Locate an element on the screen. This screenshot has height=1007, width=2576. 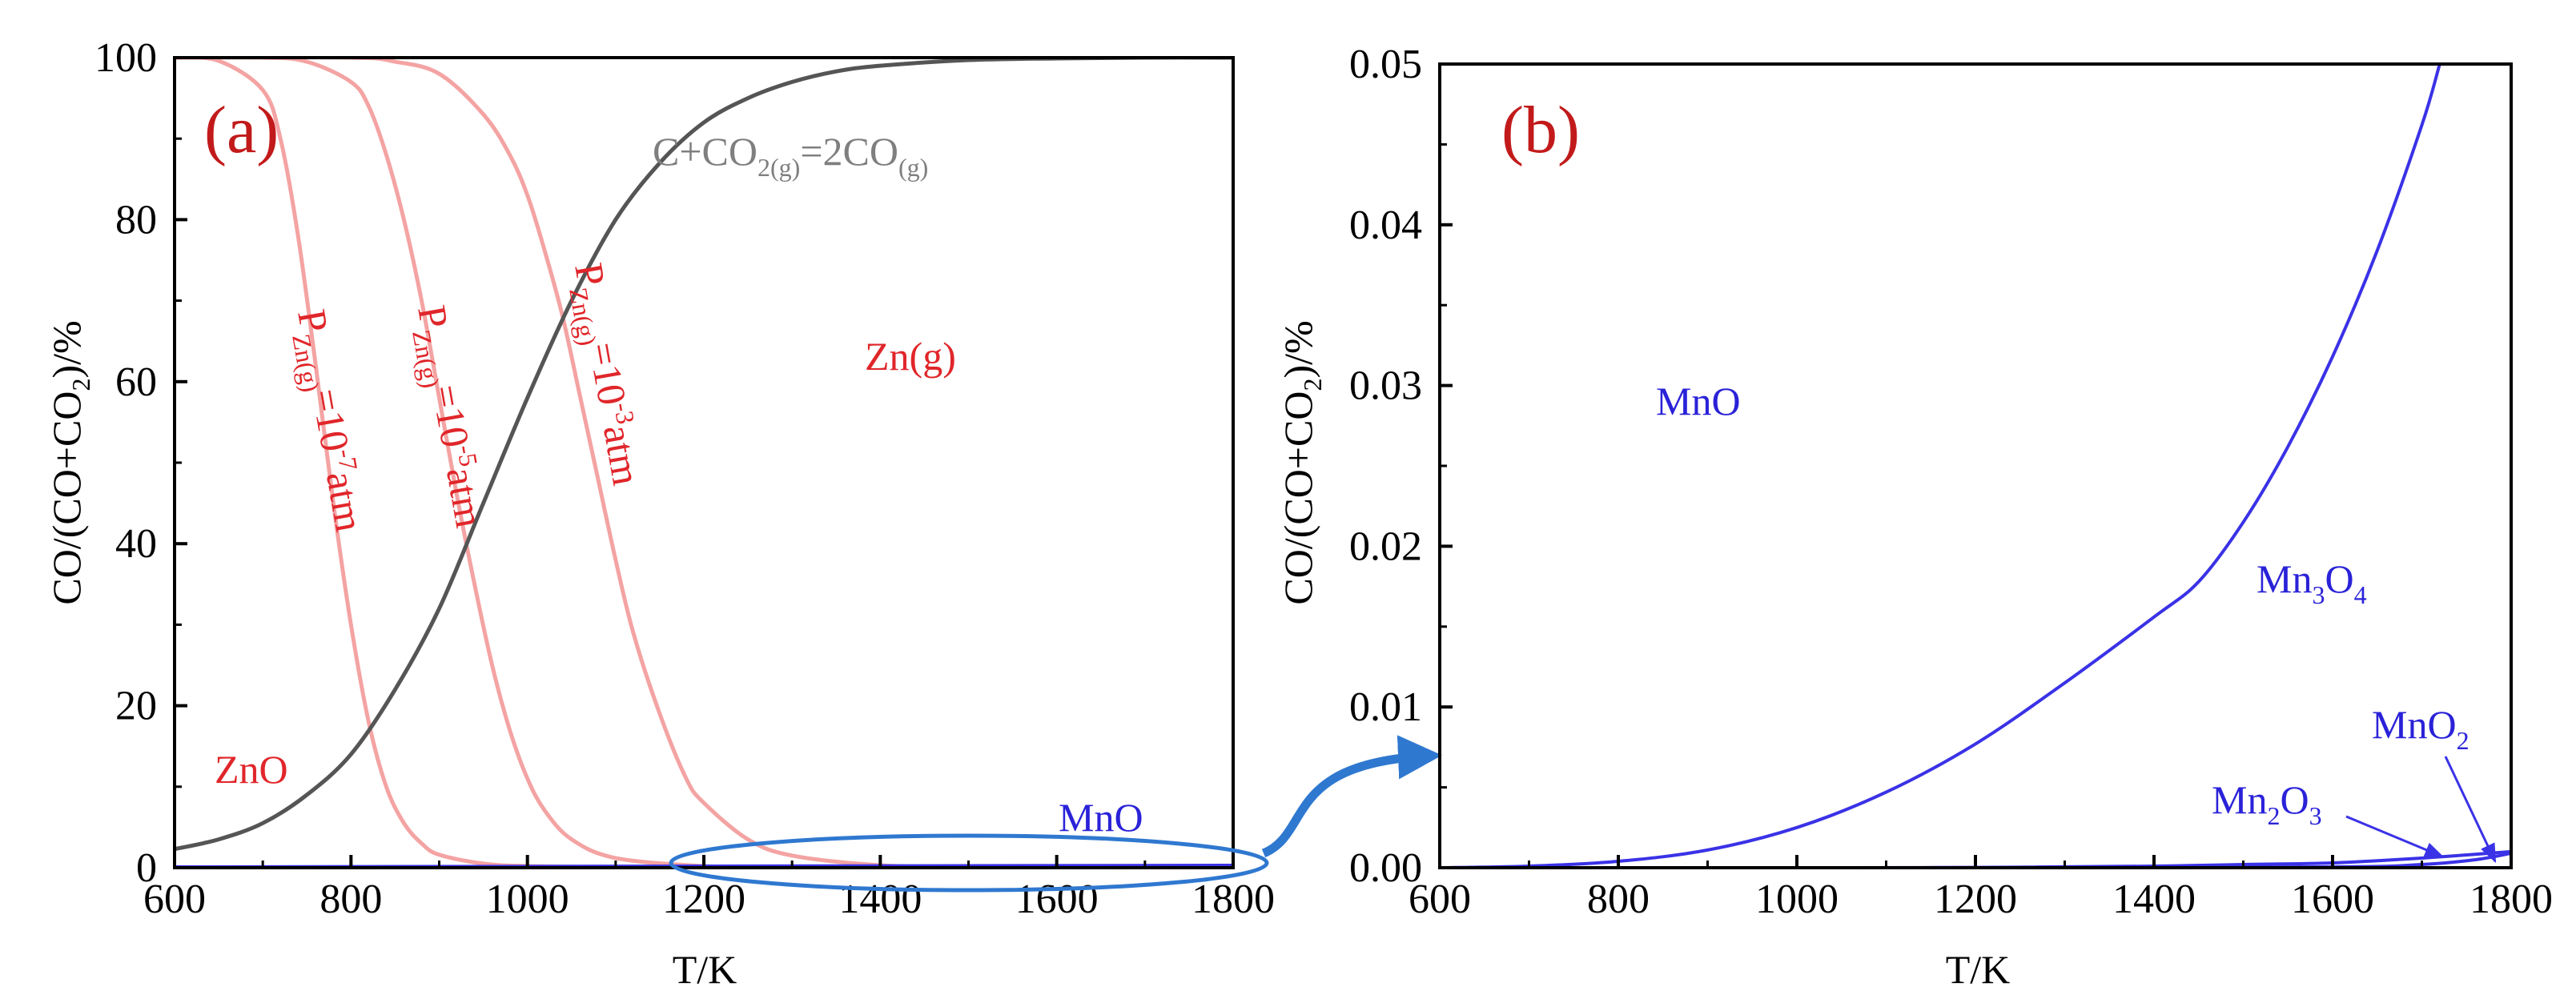
x-tick-label-a: 1400 is located at coordinates (880, 899).